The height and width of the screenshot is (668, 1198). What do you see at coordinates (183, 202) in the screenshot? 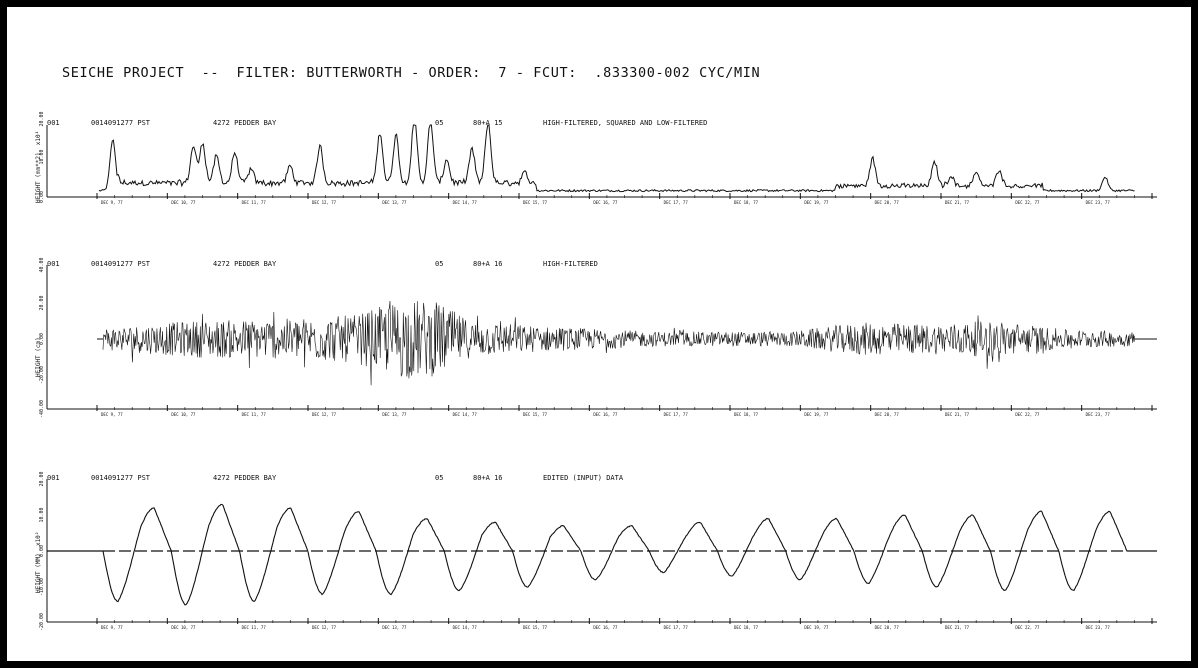
I see `panel1-x-tick-label: DEC 10, 77` at bounding box center [183, 202].